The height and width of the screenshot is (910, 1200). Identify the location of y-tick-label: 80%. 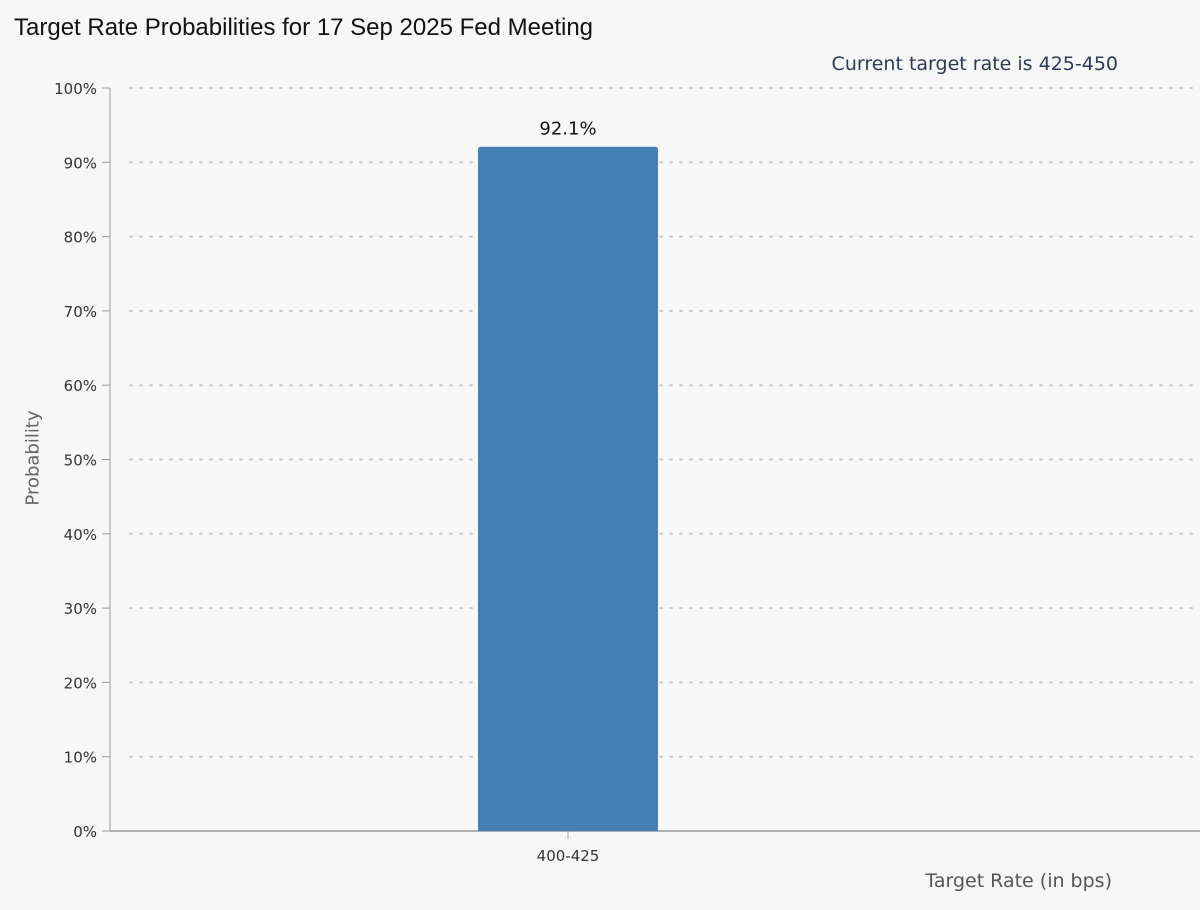
(80, 238).